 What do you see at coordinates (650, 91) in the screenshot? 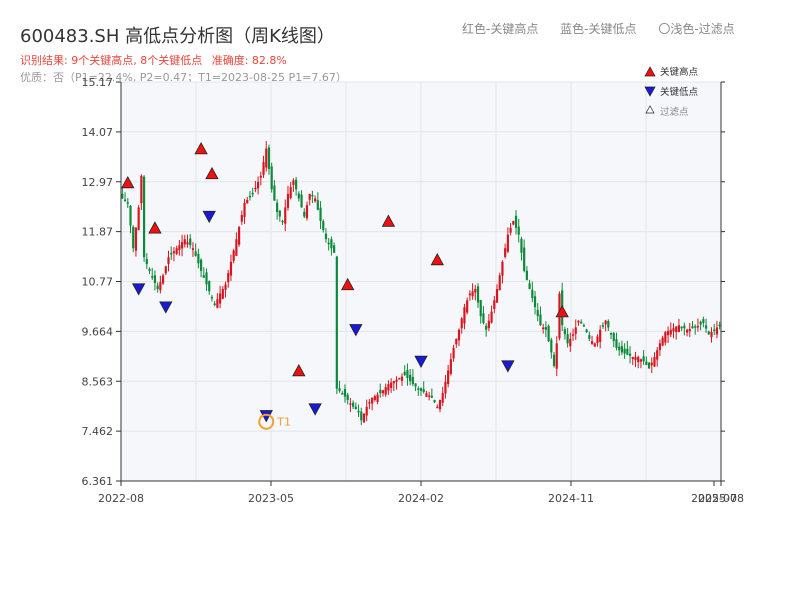
I see `legend-low-icon` at bounding box center [650, 91].